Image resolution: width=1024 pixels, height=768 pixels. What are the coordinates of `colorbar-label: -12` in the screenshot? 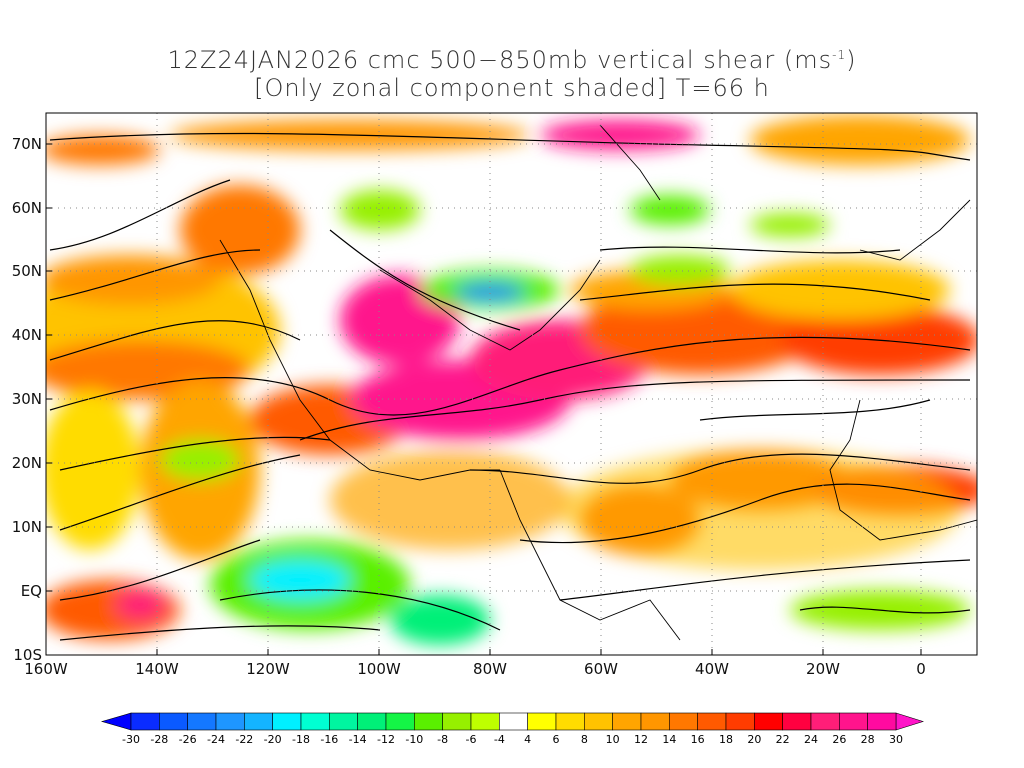 It's located at (386, 739).